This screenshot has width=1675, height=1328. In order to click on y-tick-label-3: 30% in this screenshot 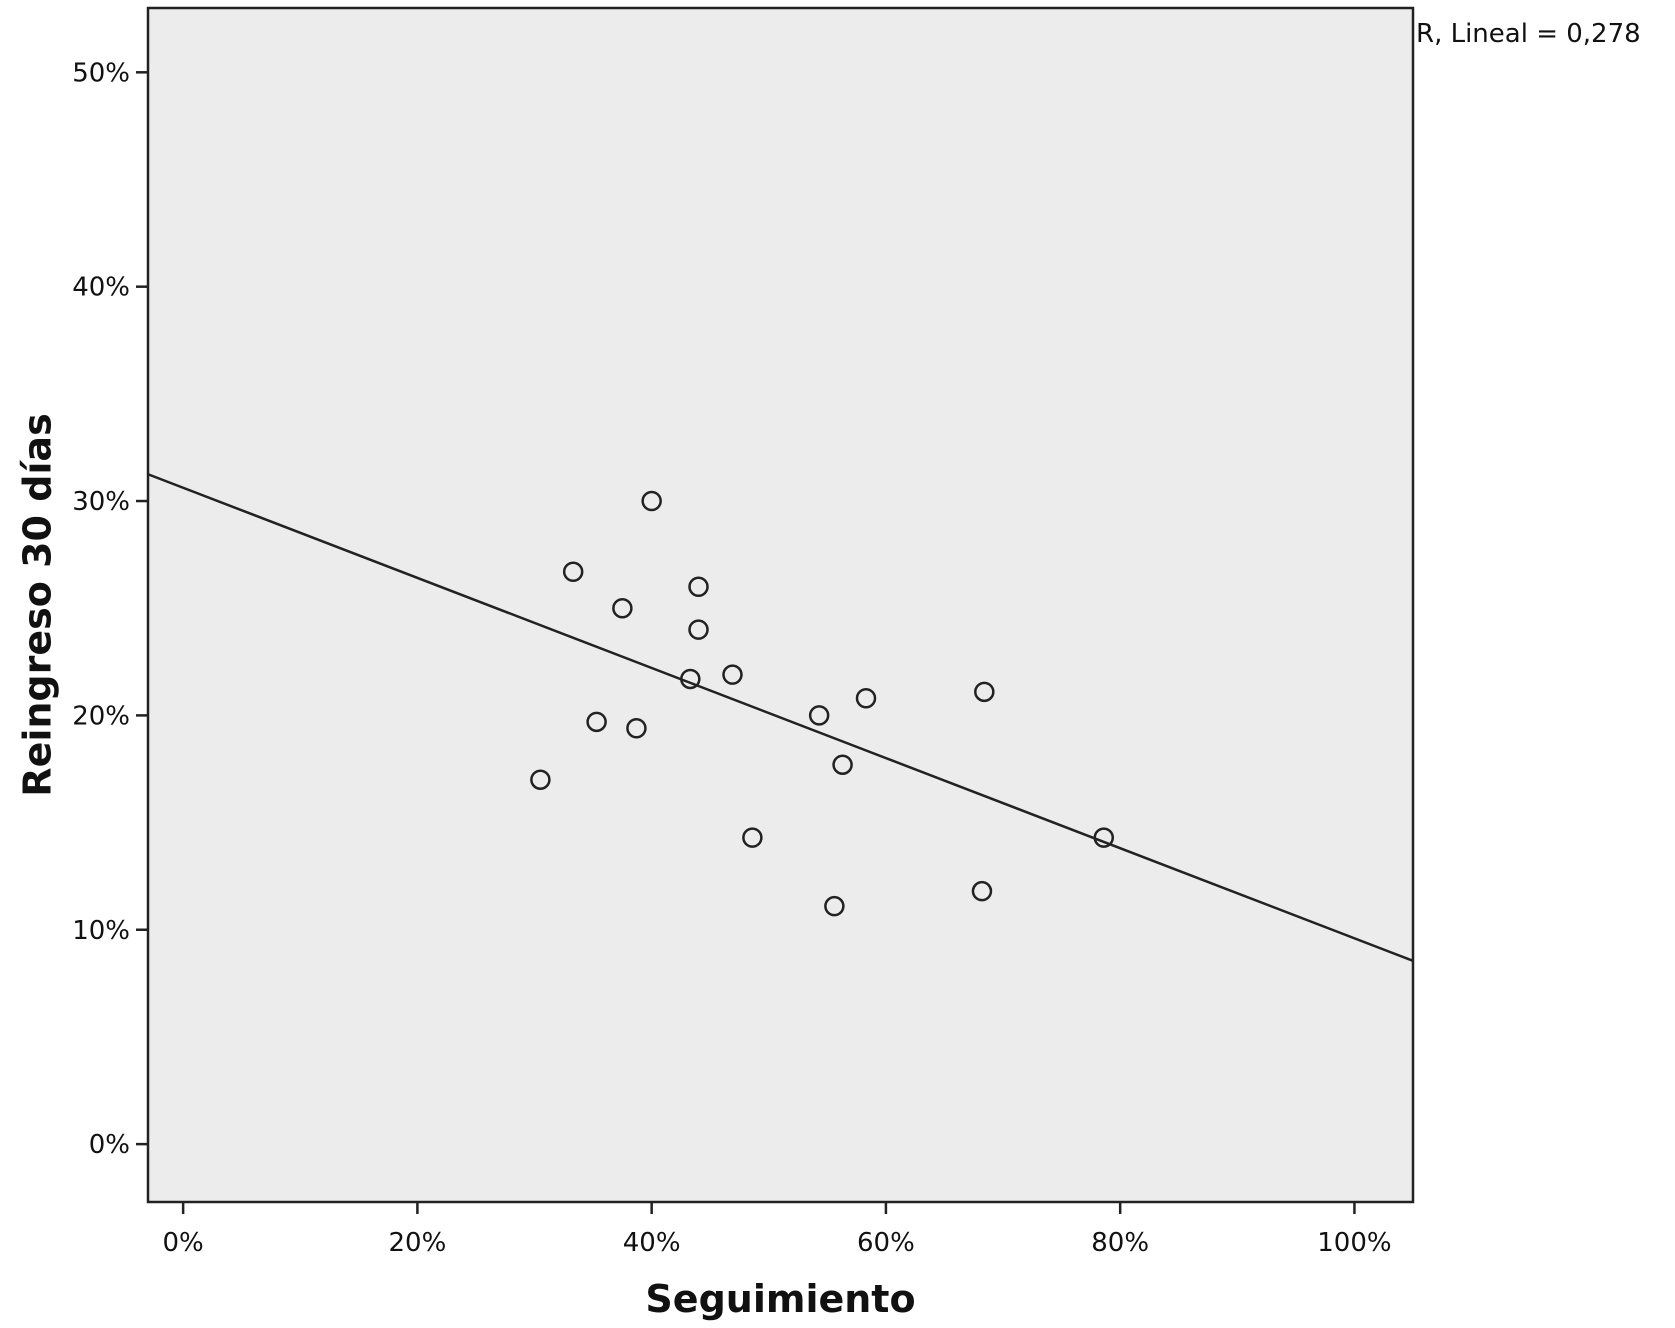, I will do `click(101, 502)`.